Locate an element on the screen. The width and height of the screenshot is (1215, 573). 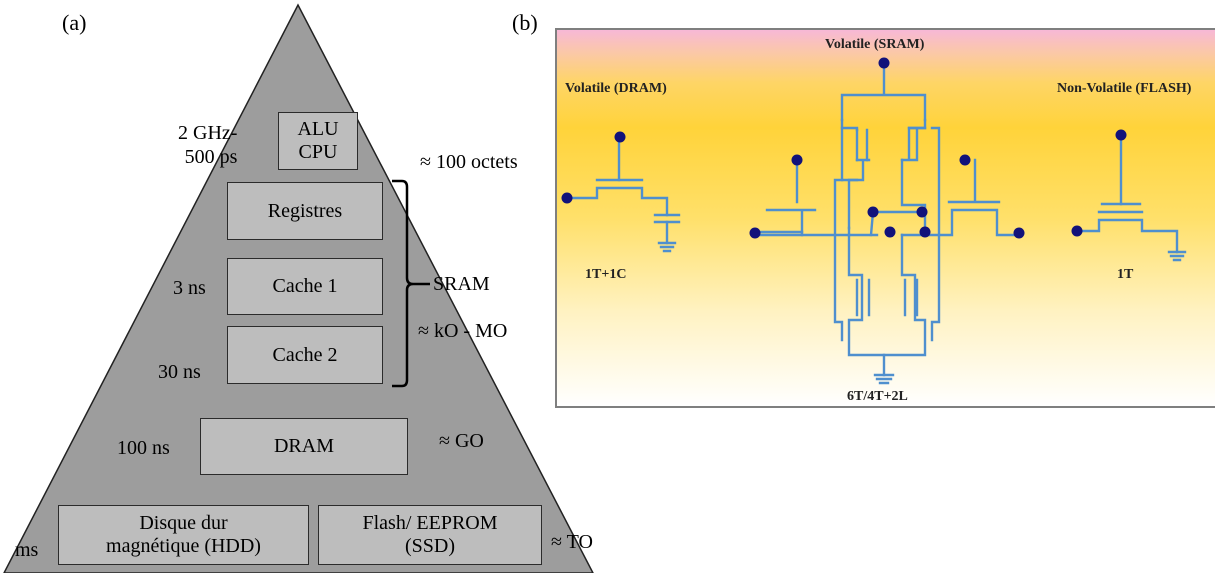
capacity-cpu: ≈ 100 octets is located at coordinates (469, 162).